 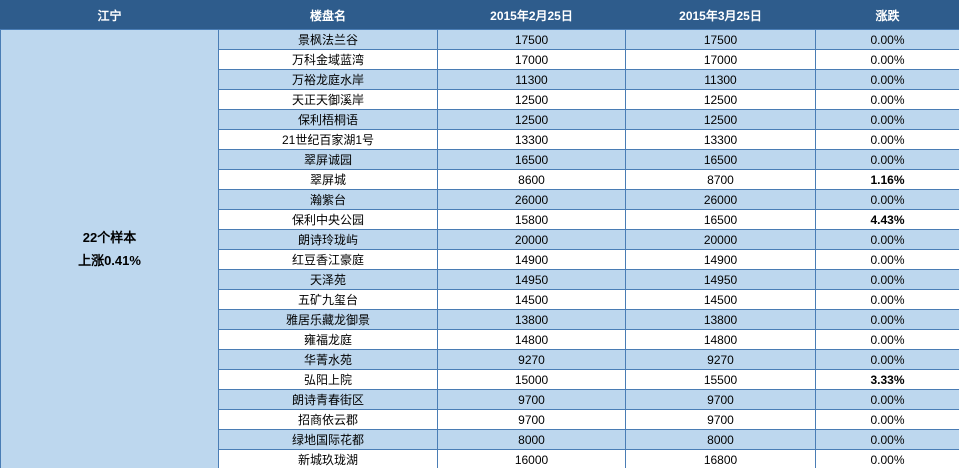 What do you see at coordinates (531, 419) in the screenshot?
I see `price-feb-cell: 9700` at bounding box center [531, 419].